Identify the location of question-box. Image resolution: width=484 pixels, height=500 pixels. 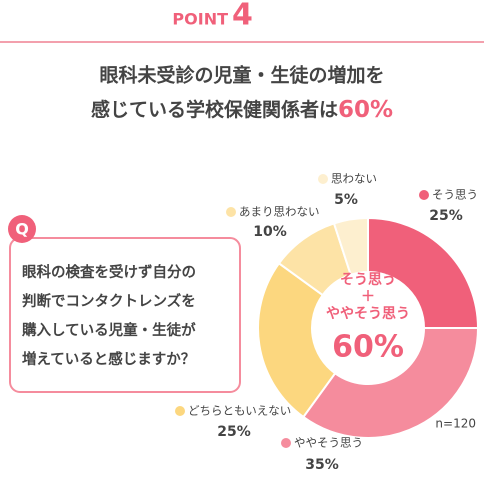
(125, 315).